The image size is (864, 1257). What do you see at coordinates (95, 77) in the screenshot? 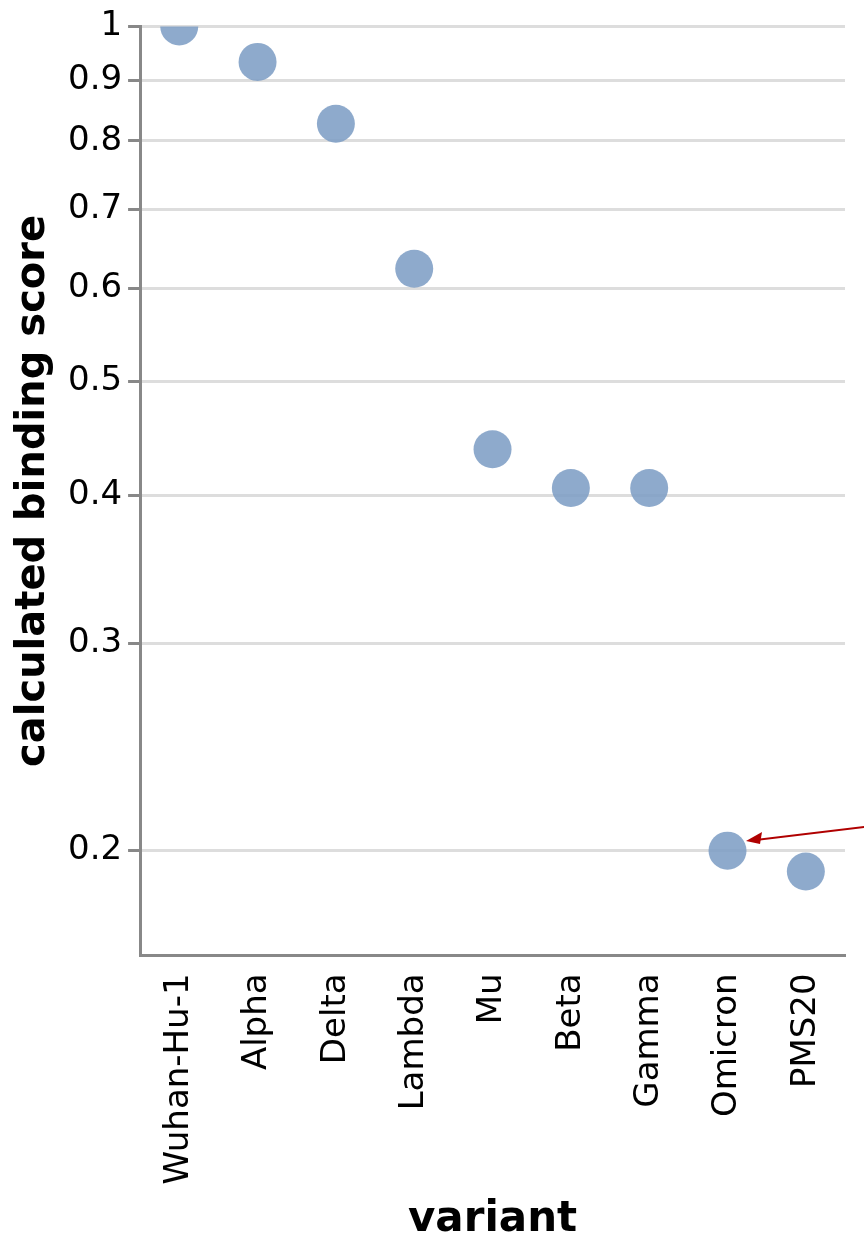
I see `y-tick-label: 0.9` at bounding box center [95, 77].